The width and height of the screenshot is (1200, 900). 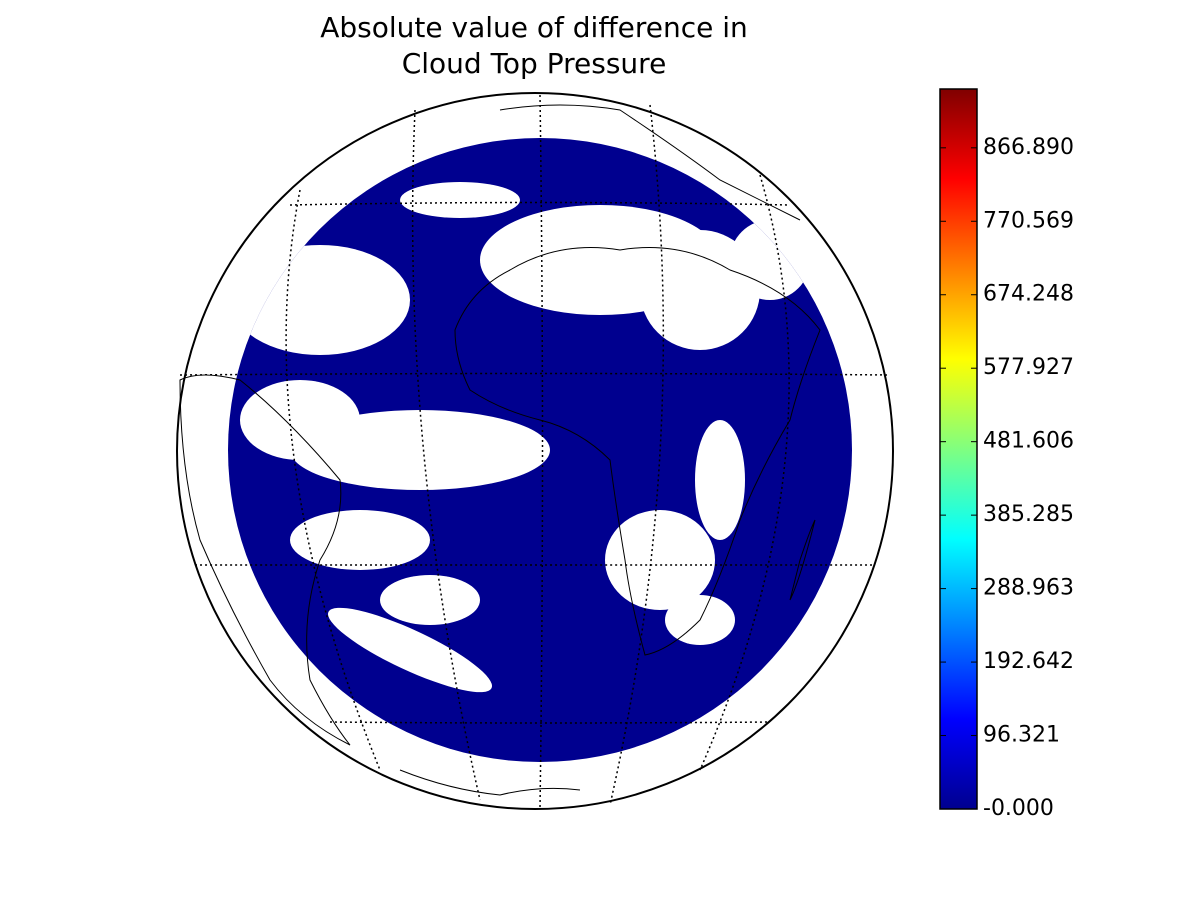 What do you see at coordinates (1028, 220) in the screenshot?
I see `colorbar-tick-label: 770.569` at bounding box center [1028, 220].